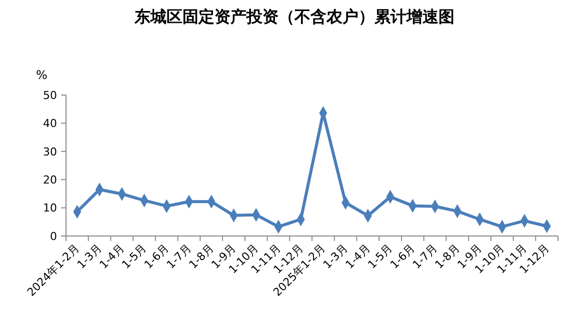 The width and height of the screenshot is (569, 326). I want to click on y-tick-label: 50, so click(50, 95).